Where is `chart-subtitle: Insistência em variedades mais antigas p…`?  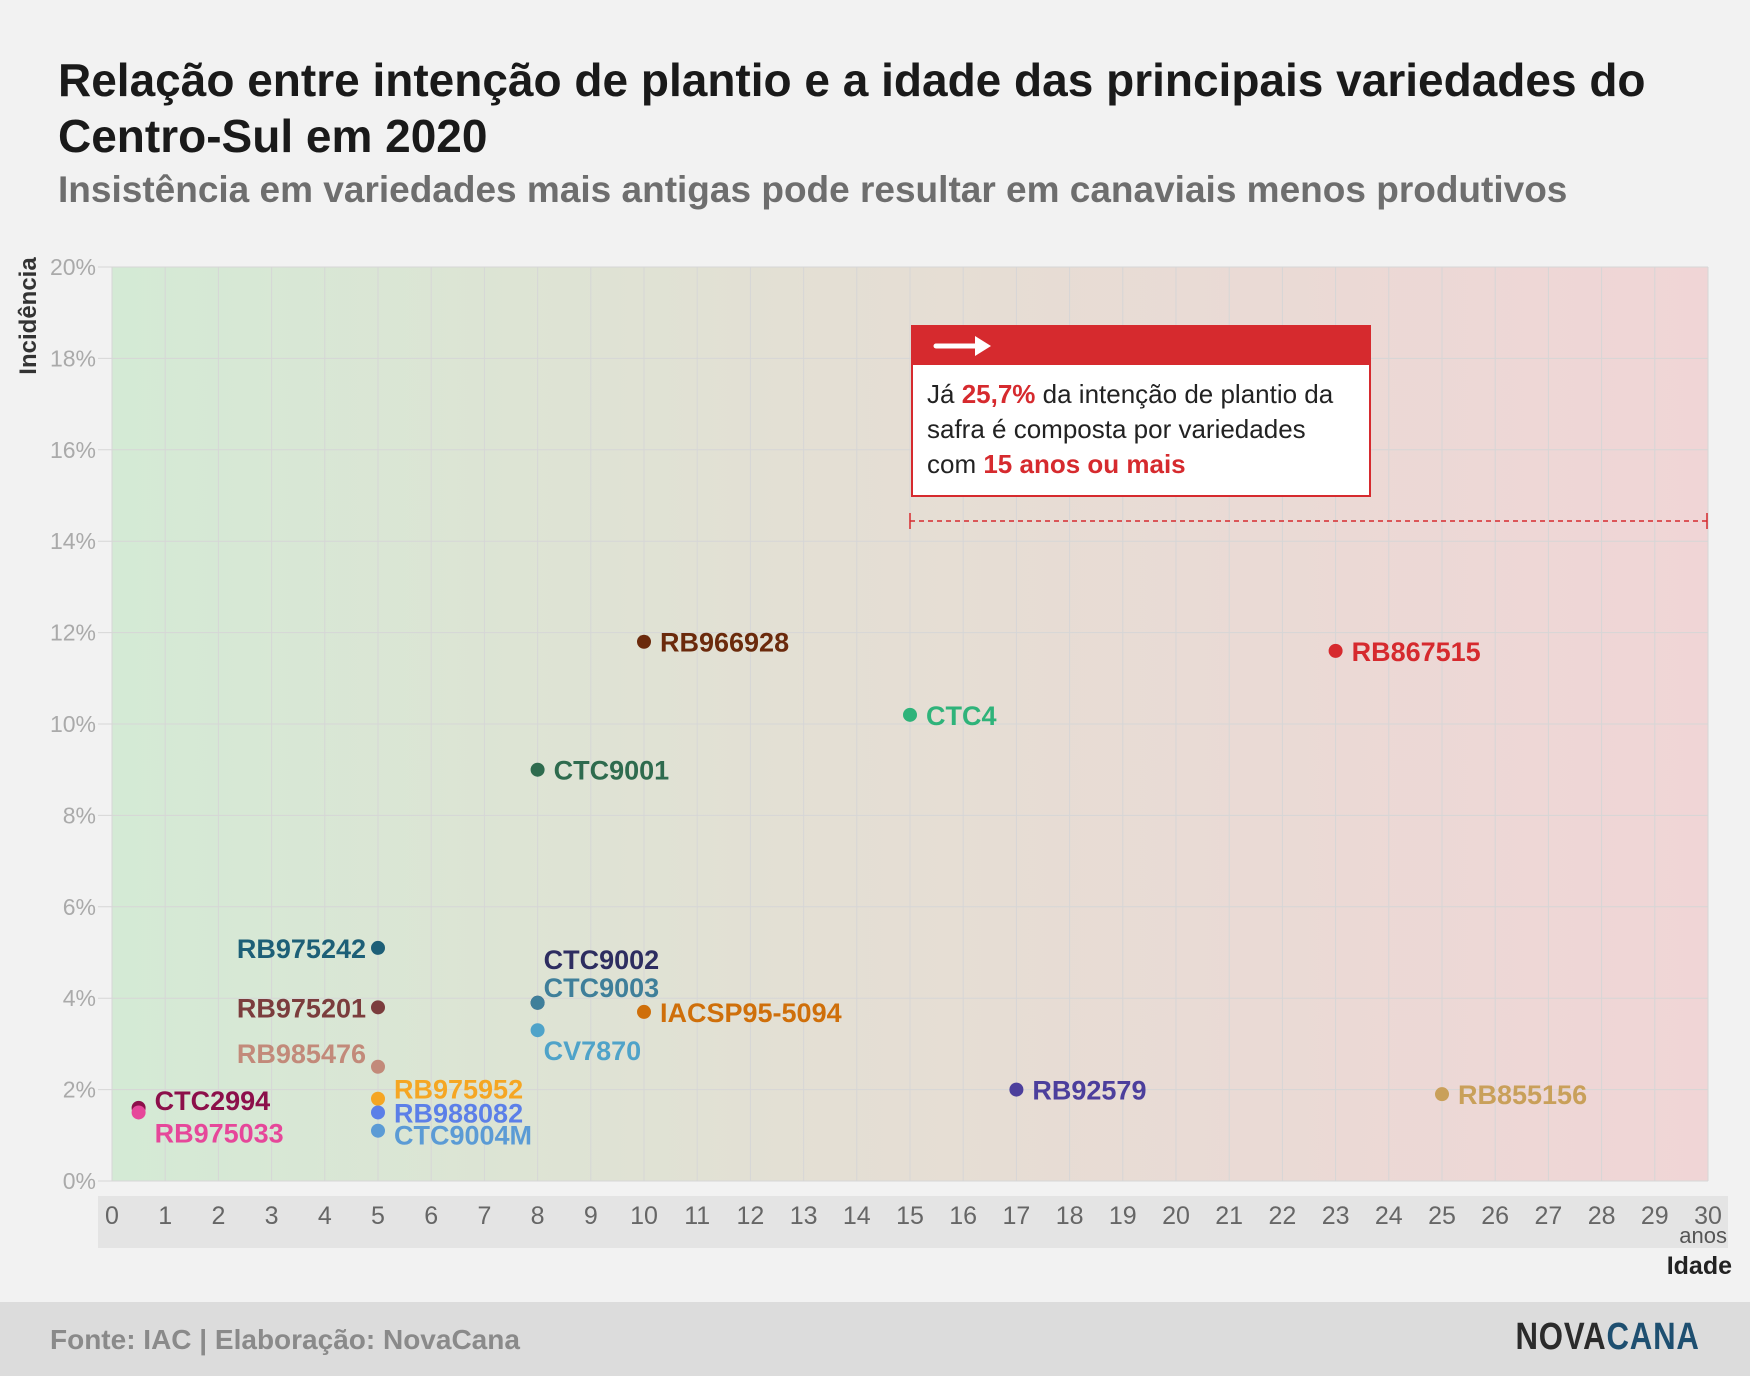
chart-subtitle: Insistência em variedades mais antigas p… is located at coordinates (813, 189).